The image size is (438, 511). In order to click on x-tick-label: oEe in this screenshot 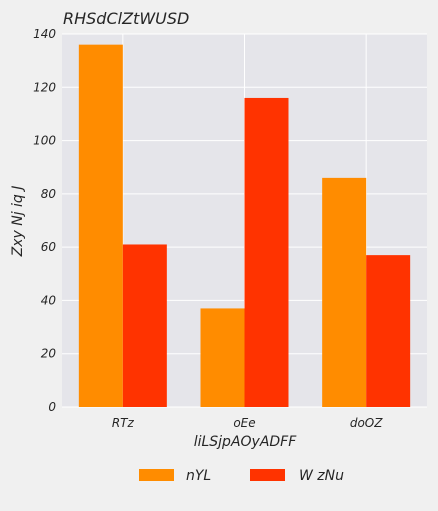, I will do `click(244, 423)`.